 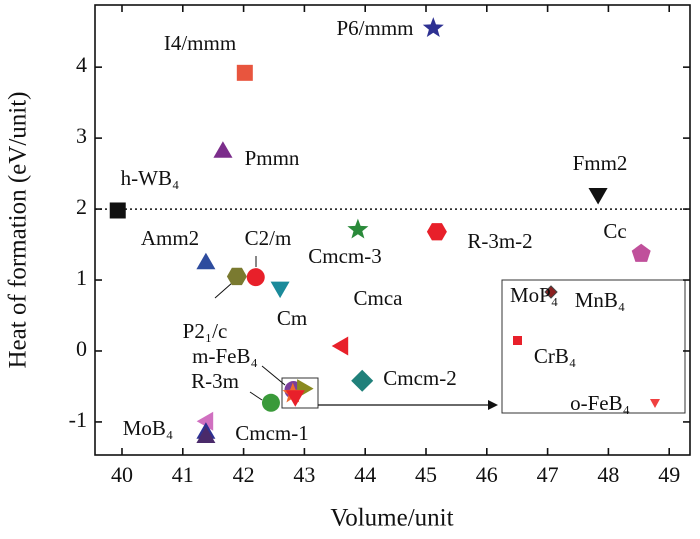 I want to click on point-label: Cm, so click(x=292, y=318).